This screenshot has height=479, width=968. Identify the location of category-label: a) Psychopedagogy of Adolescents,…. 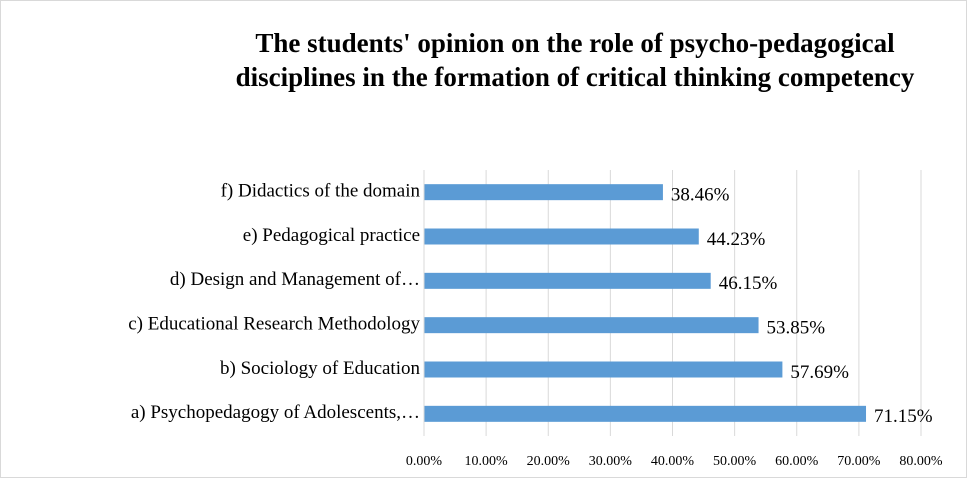
(275, 412).